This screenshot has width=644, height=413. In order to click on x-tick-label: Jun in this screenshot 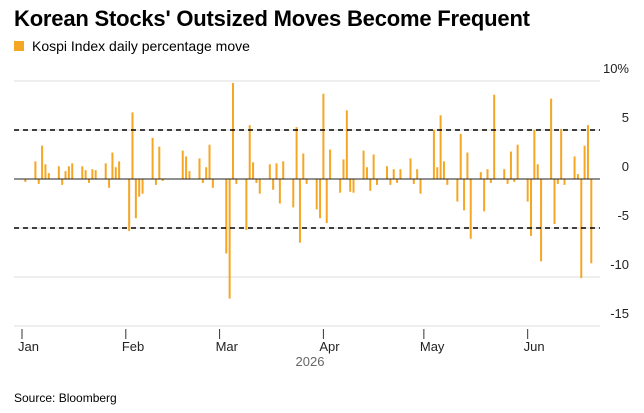, I will do `click(534, 346)`.